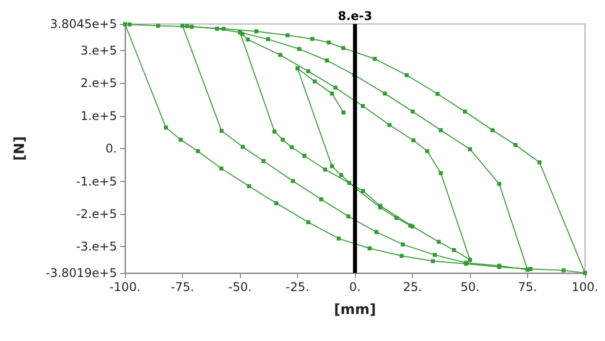 The height and width of the screenshot is (341, 605). I want to click on x-tick-label: 0., so click(355, 287).